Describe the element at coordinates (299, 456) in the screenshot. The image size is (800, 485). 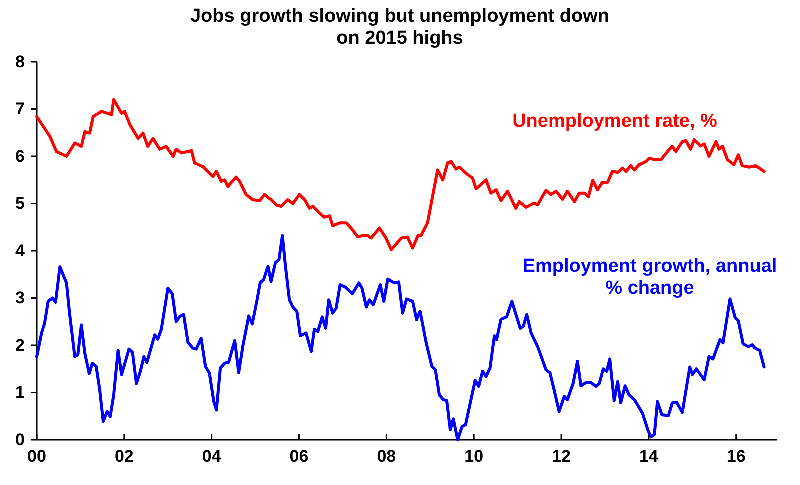
I see `x-tick-label: 06` at that location.